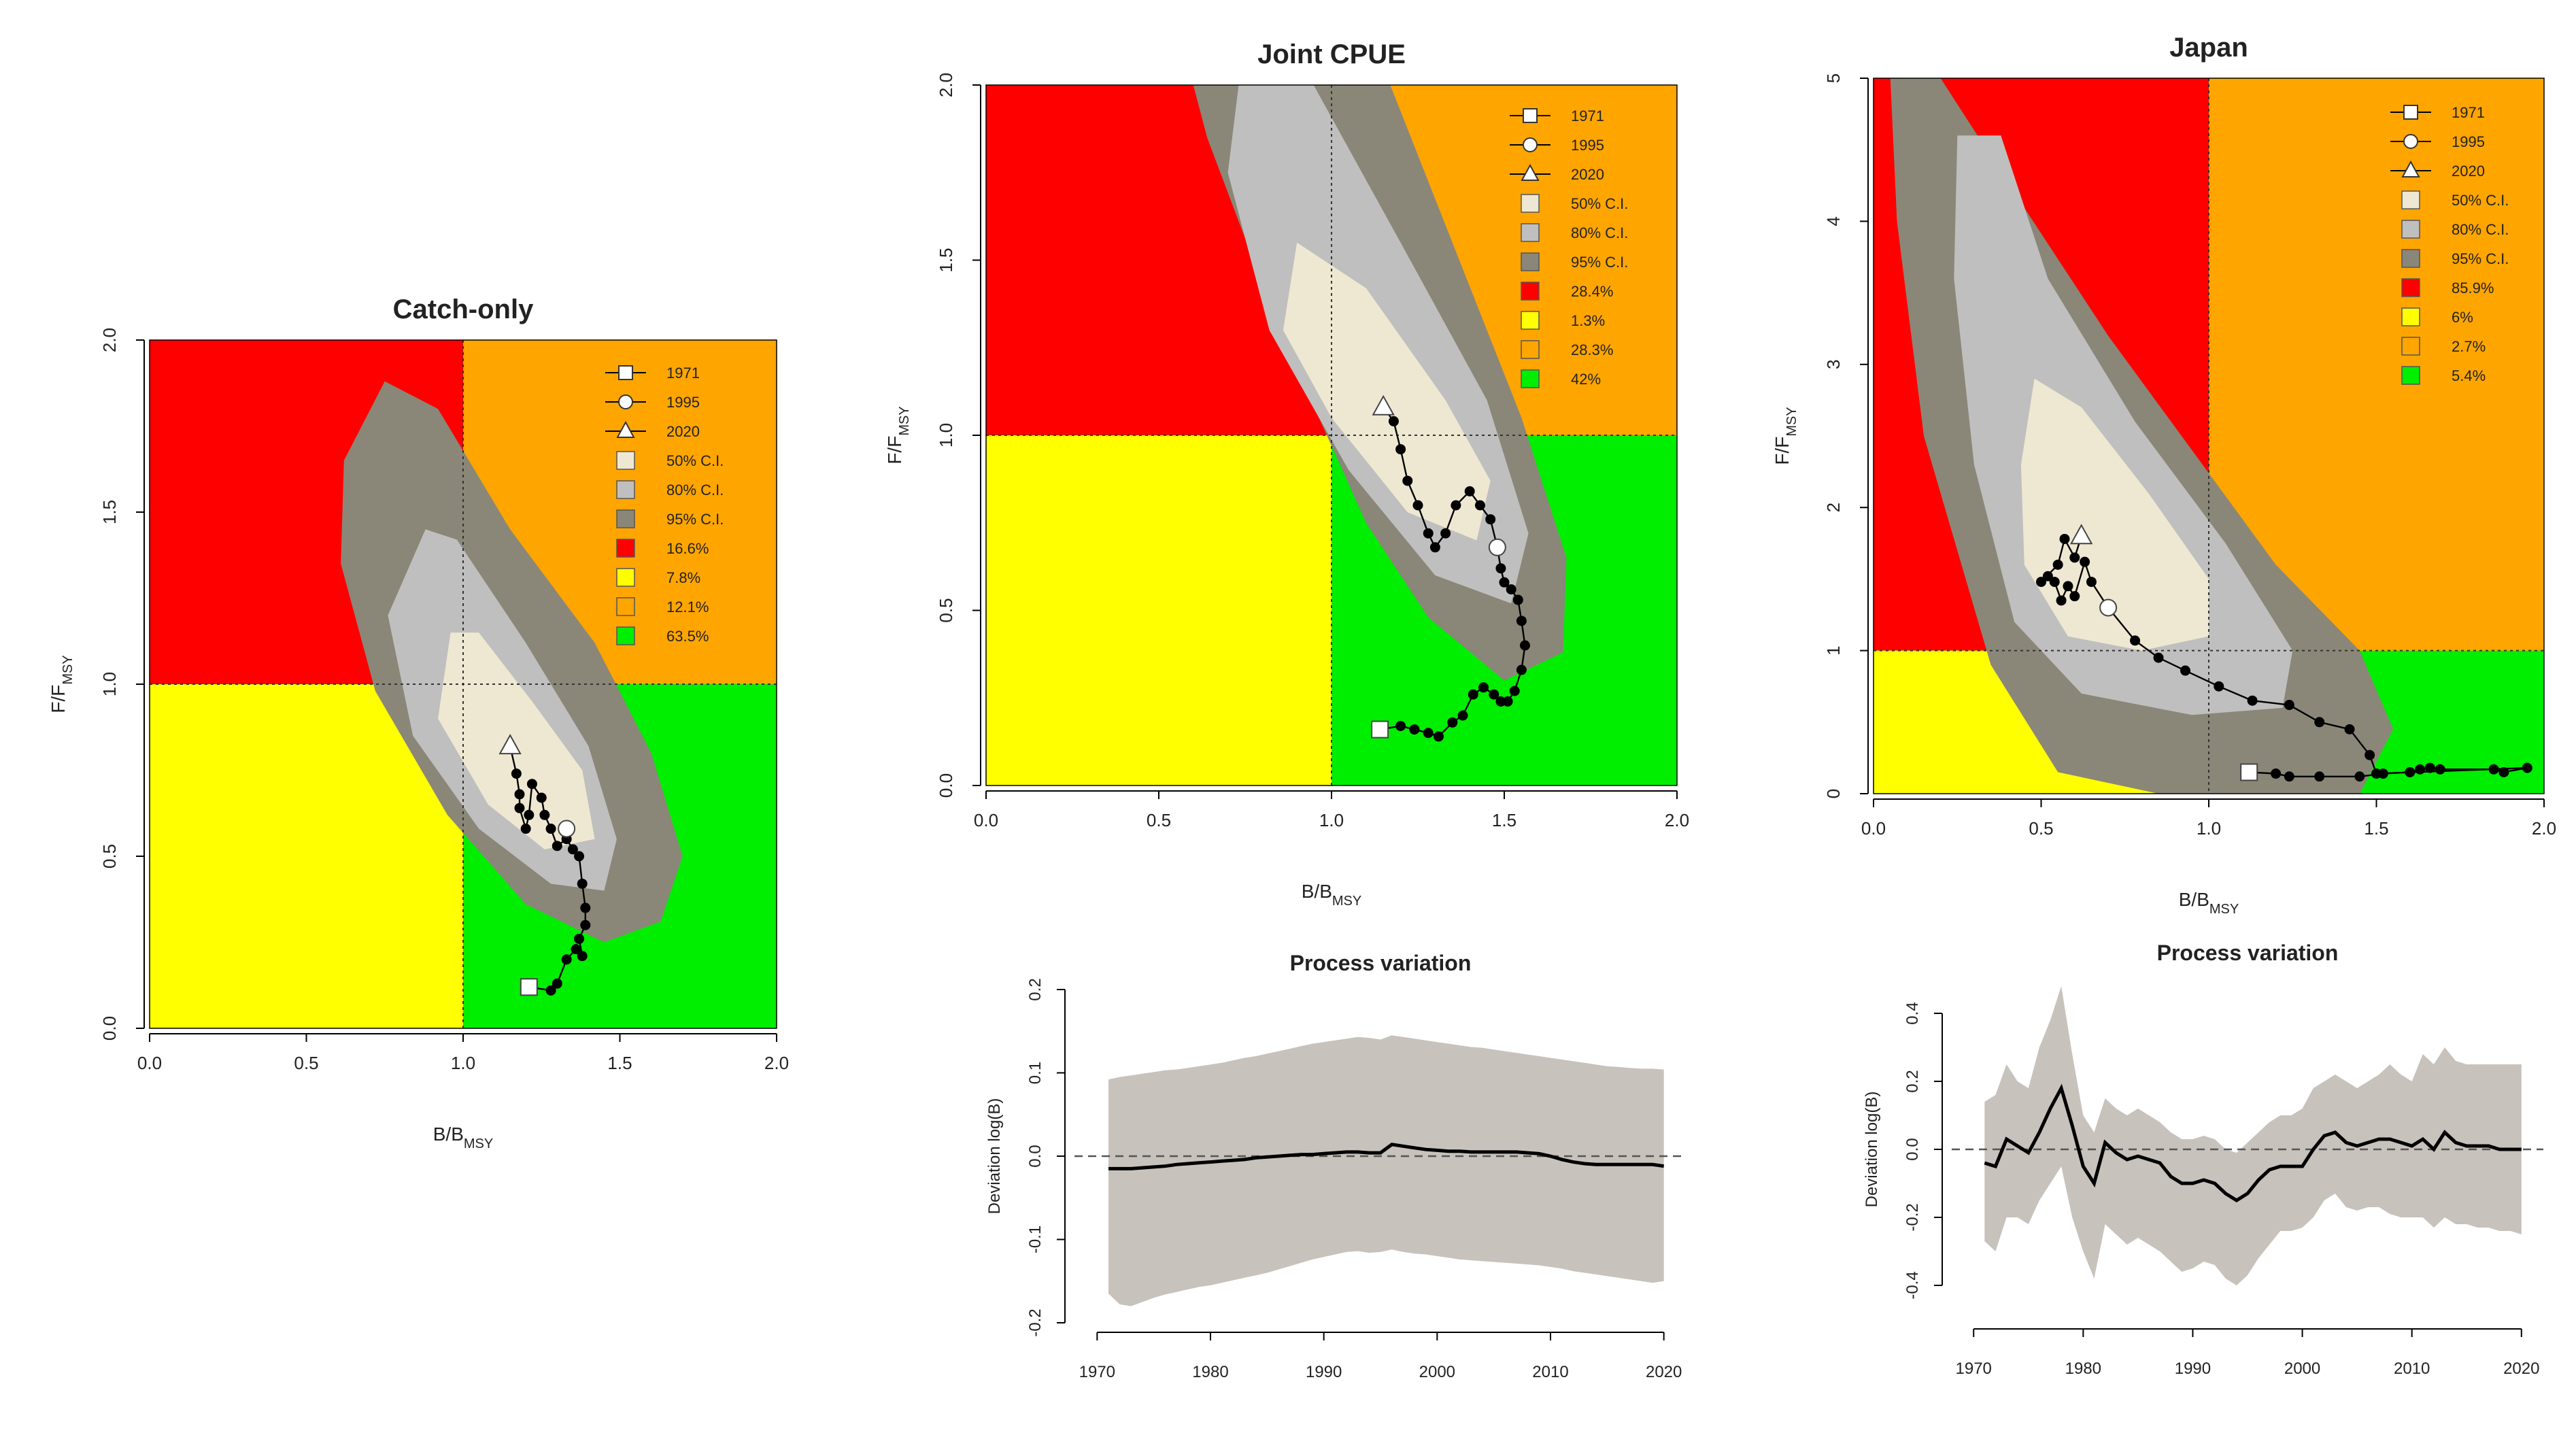  Describe the element at coordinates (2083, 1369) in the screenshot. I see `x-tick-label: 1980` at that location.